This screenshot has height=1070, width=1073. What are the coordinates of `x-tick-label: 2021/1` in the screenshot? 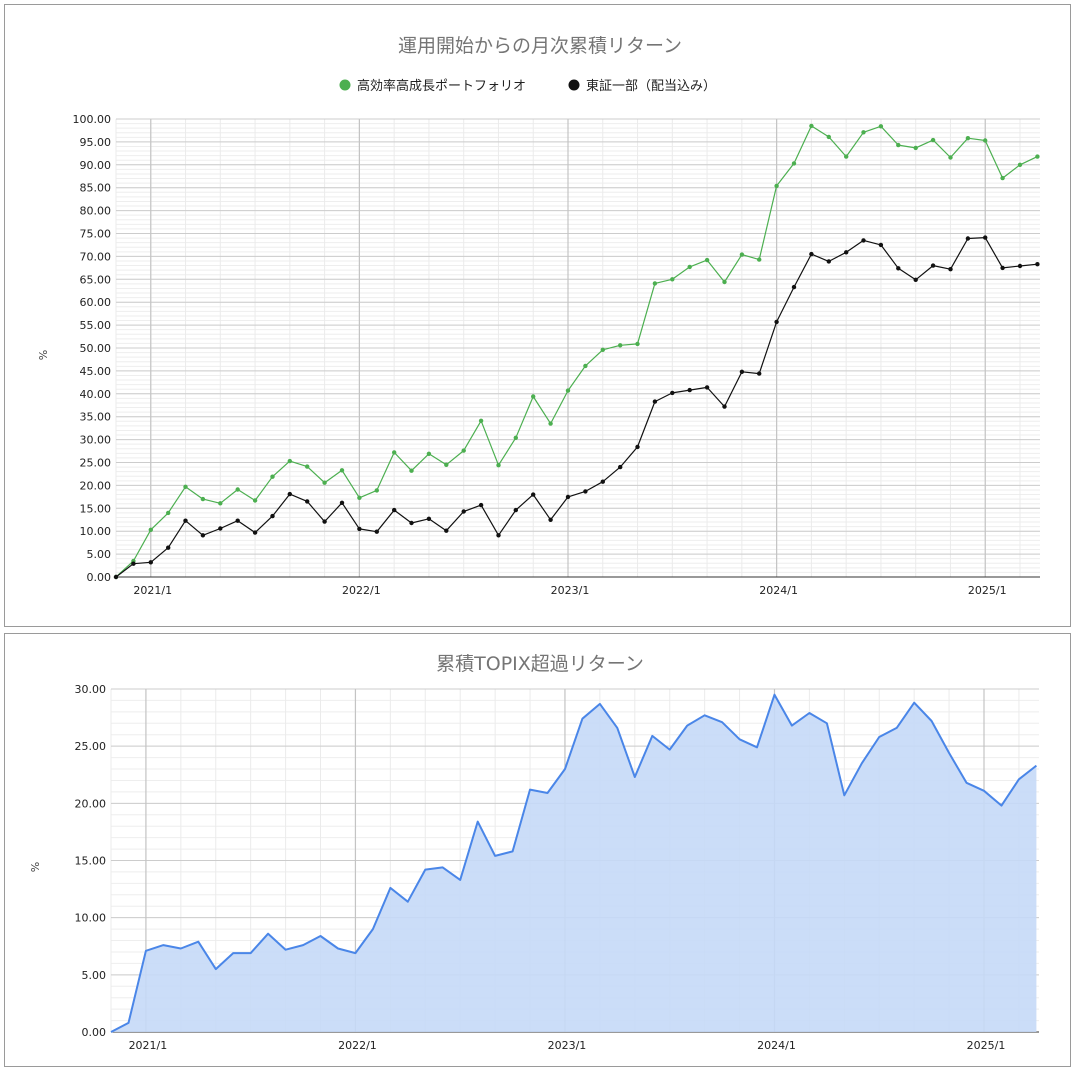 It's located at (152, 590).